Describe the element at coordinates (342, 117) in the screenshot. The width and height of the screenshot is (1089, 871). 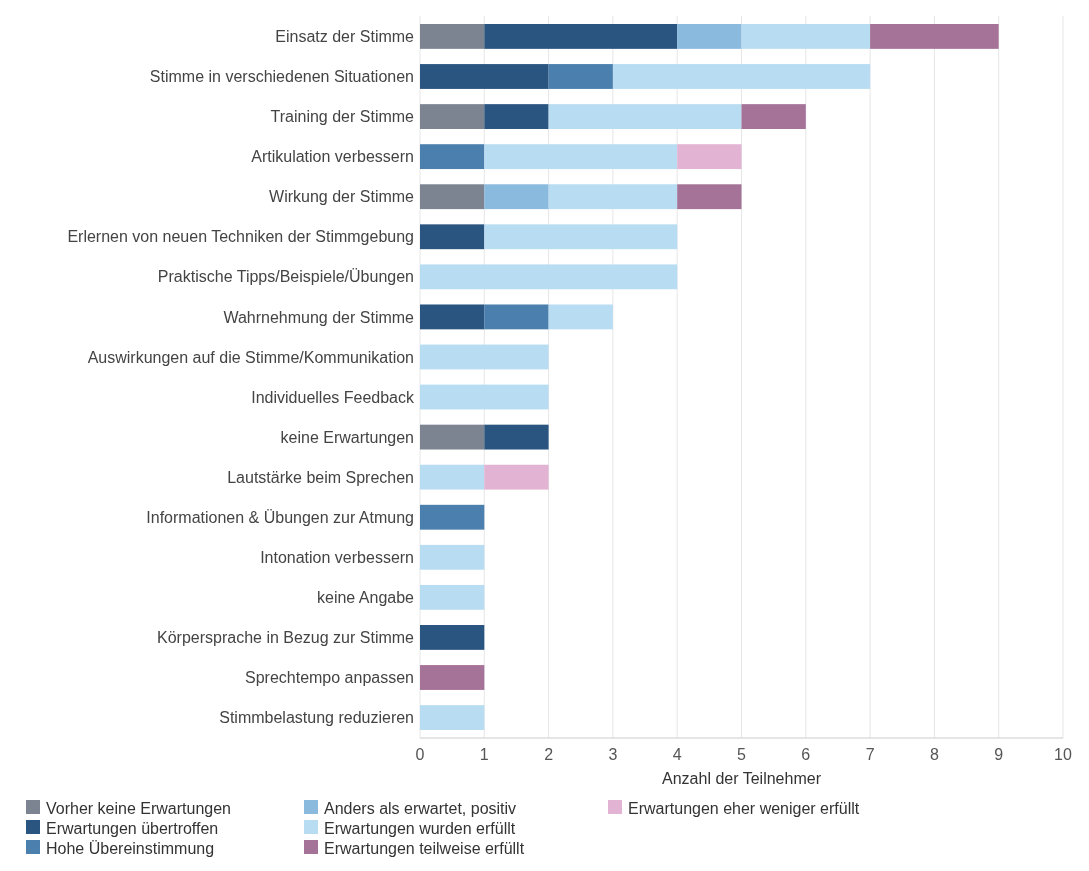
I see `y-tick-label: Training der Stimme` at that location.